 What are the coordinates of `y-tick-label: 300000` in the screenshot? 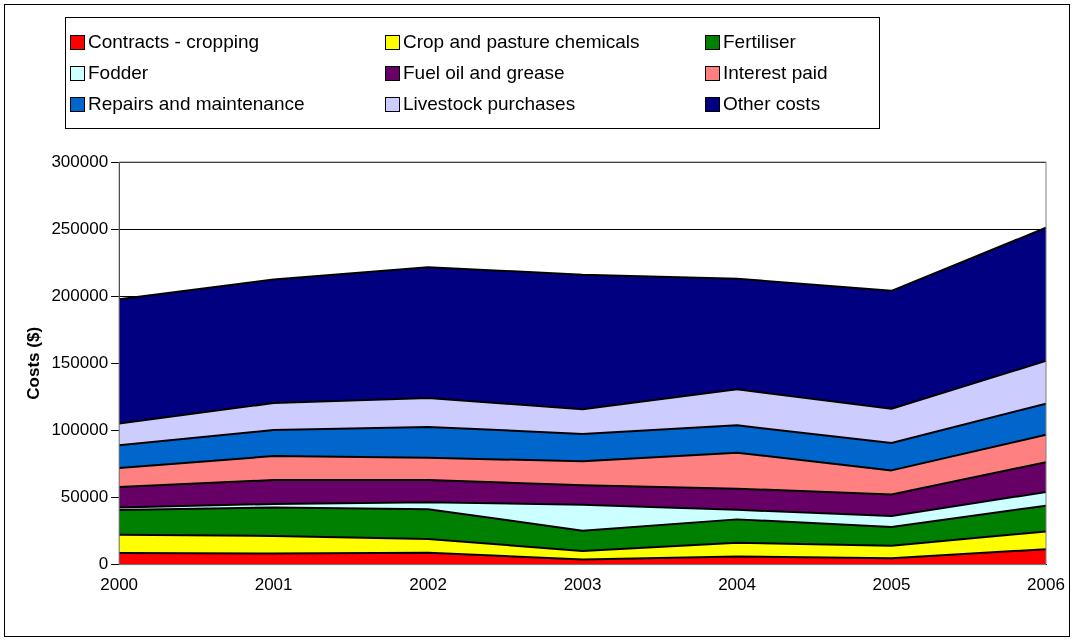 It's located at (80, 161).